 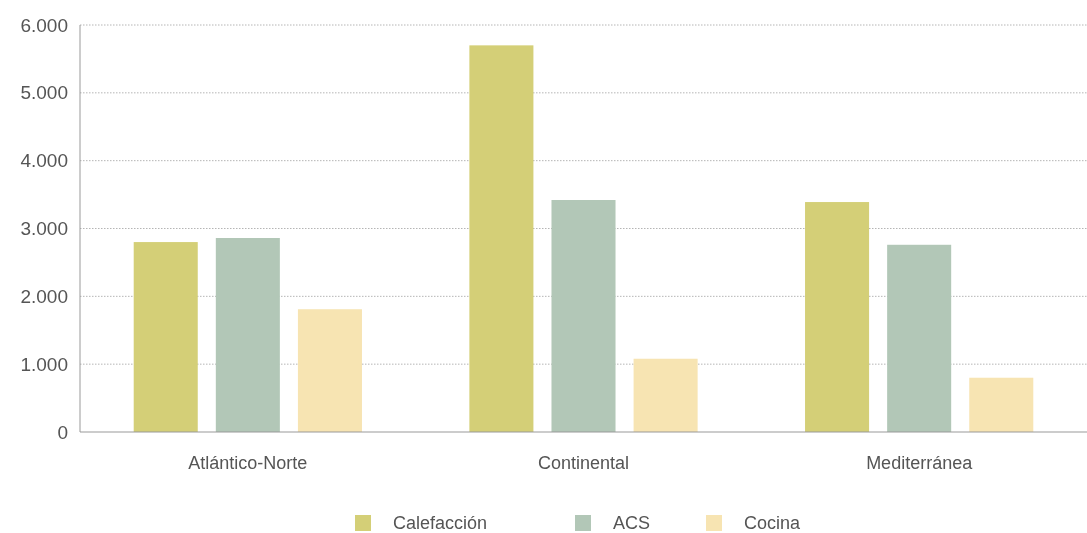 I want to click on y-tick-label: 1.000, so click(x=44, y=364).